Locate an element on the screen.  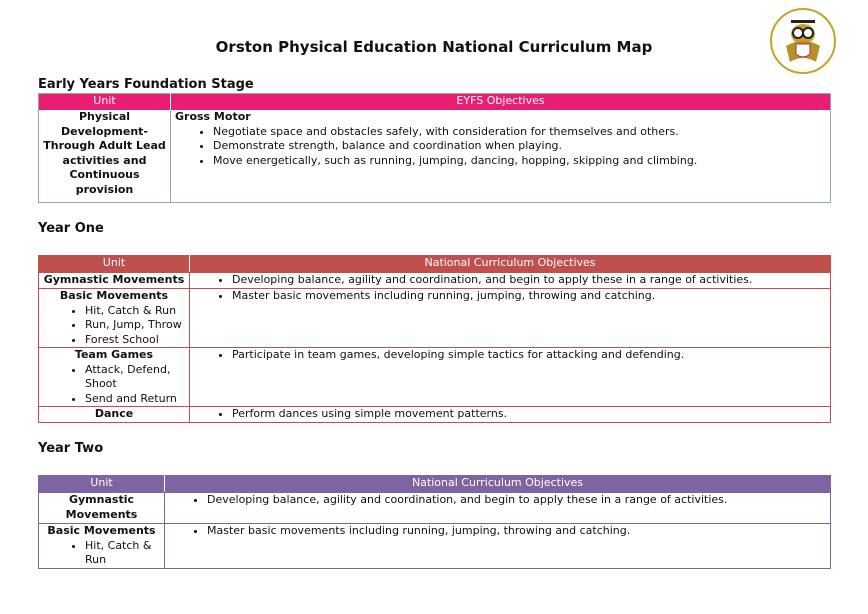
owl-school-crest-icon is located at coordinates (803, 41).